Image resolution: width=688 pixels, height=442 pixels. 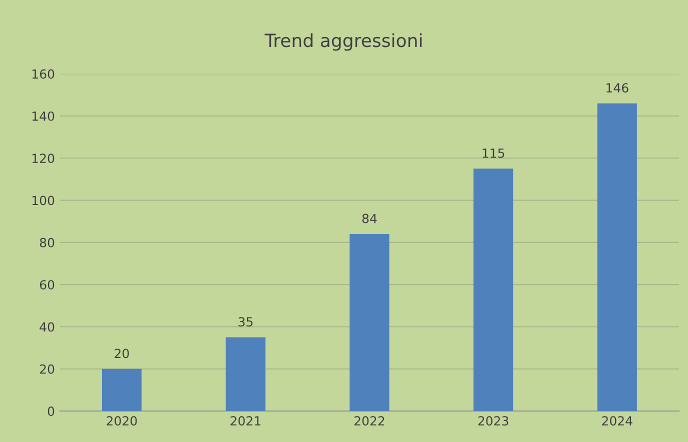 I want to click on x-tick-label: 2023, so click(x=493, y=421).